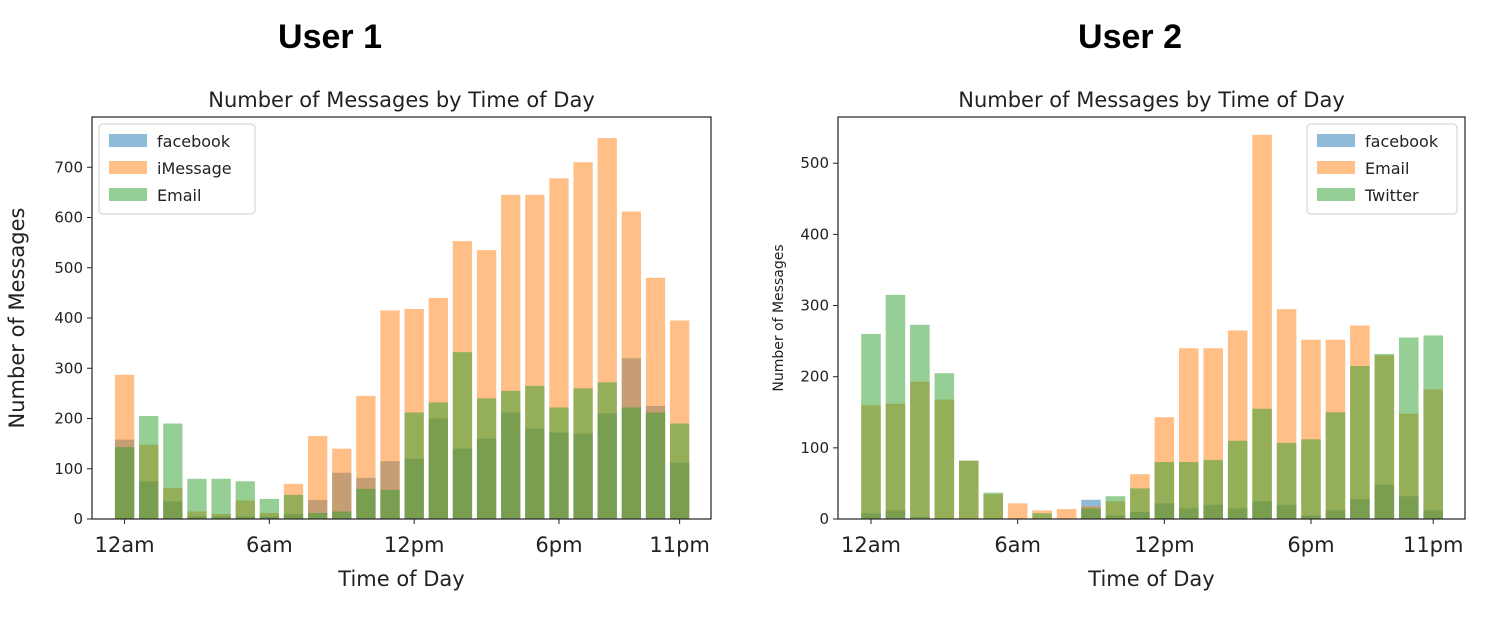 Image resolution: width=1508 pixels, height=625 pixels. I want to click on panel-heading-user-2: User 2, so click(1130, 37).